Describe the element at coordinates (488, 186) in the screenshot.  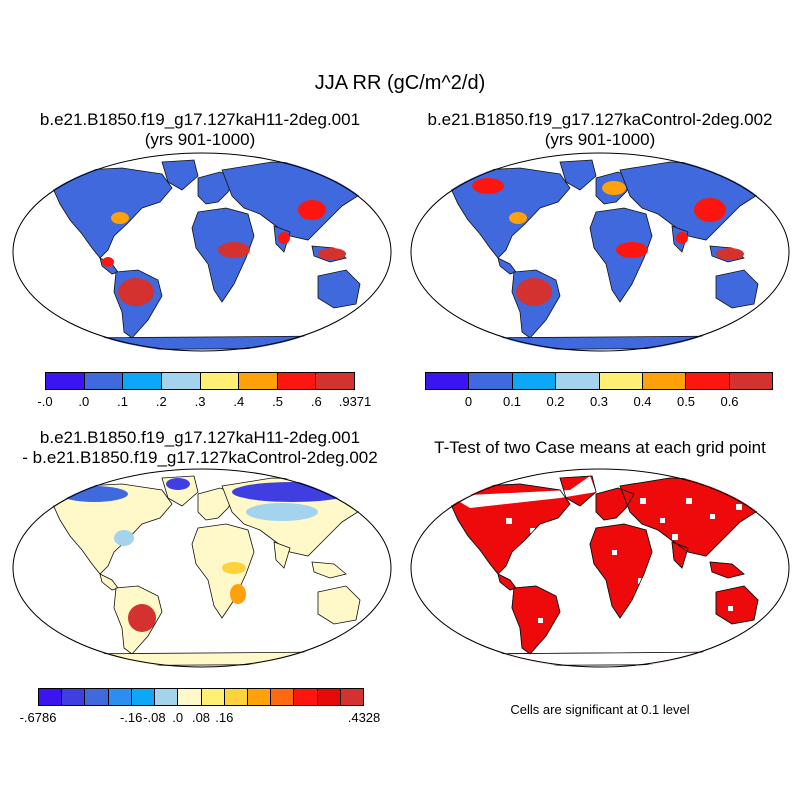
I see `hotspot-boreal-canada` at that location.